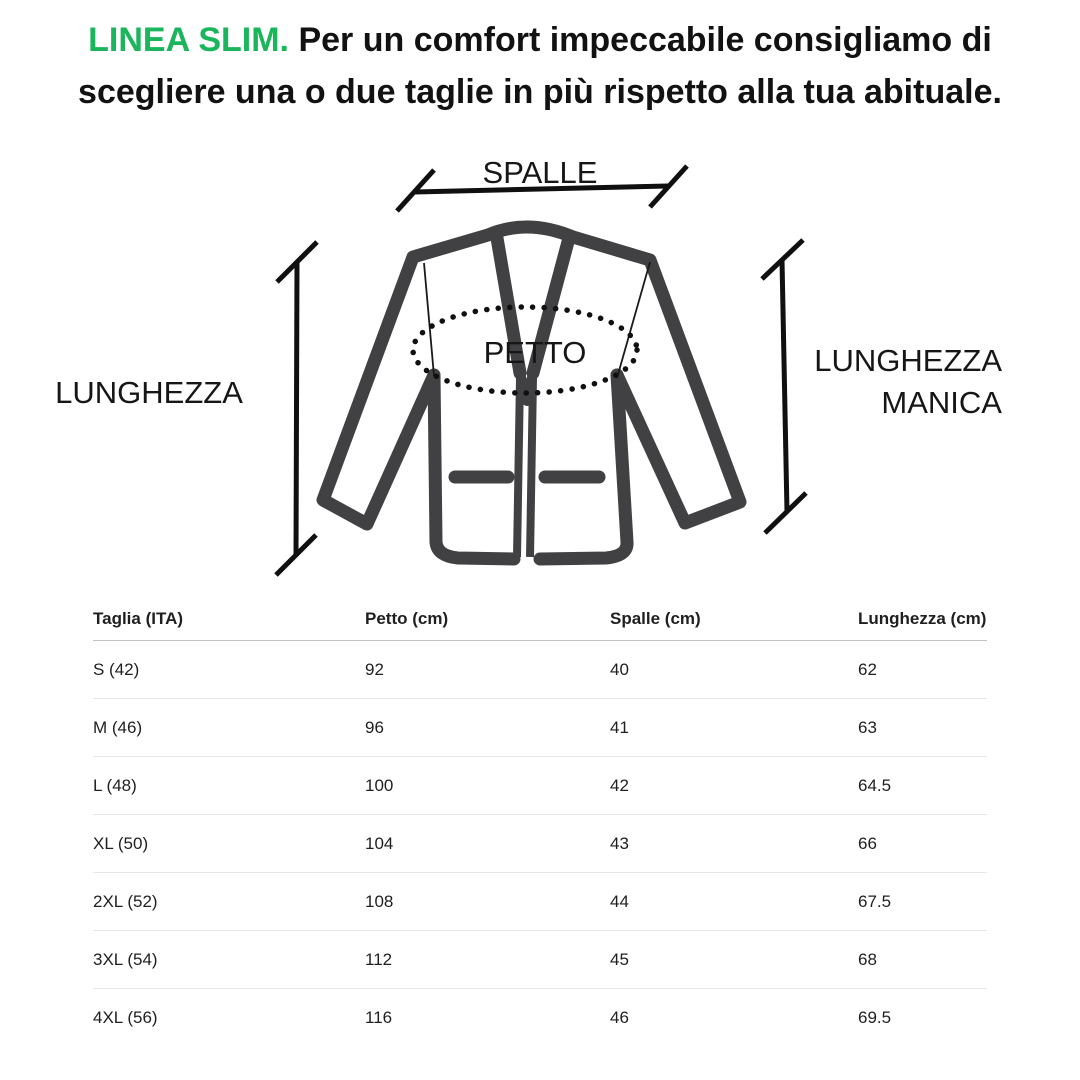 The height and width of the screenshot is (1080, 1080). What do you see at coordinates (908, 360) in the screenshot?
I see `lunghezza-manica-line1: LUNGHEZZA` at bounding box center [908, 360].